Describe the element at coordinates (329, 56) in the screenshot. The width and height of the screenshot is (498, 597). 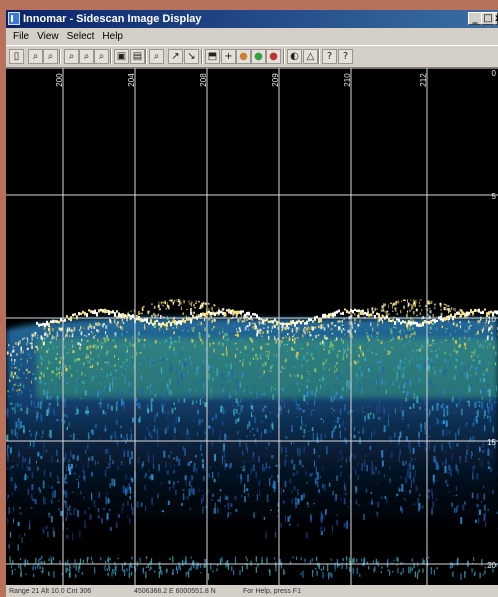
I see `info-icon: ?` at that location.